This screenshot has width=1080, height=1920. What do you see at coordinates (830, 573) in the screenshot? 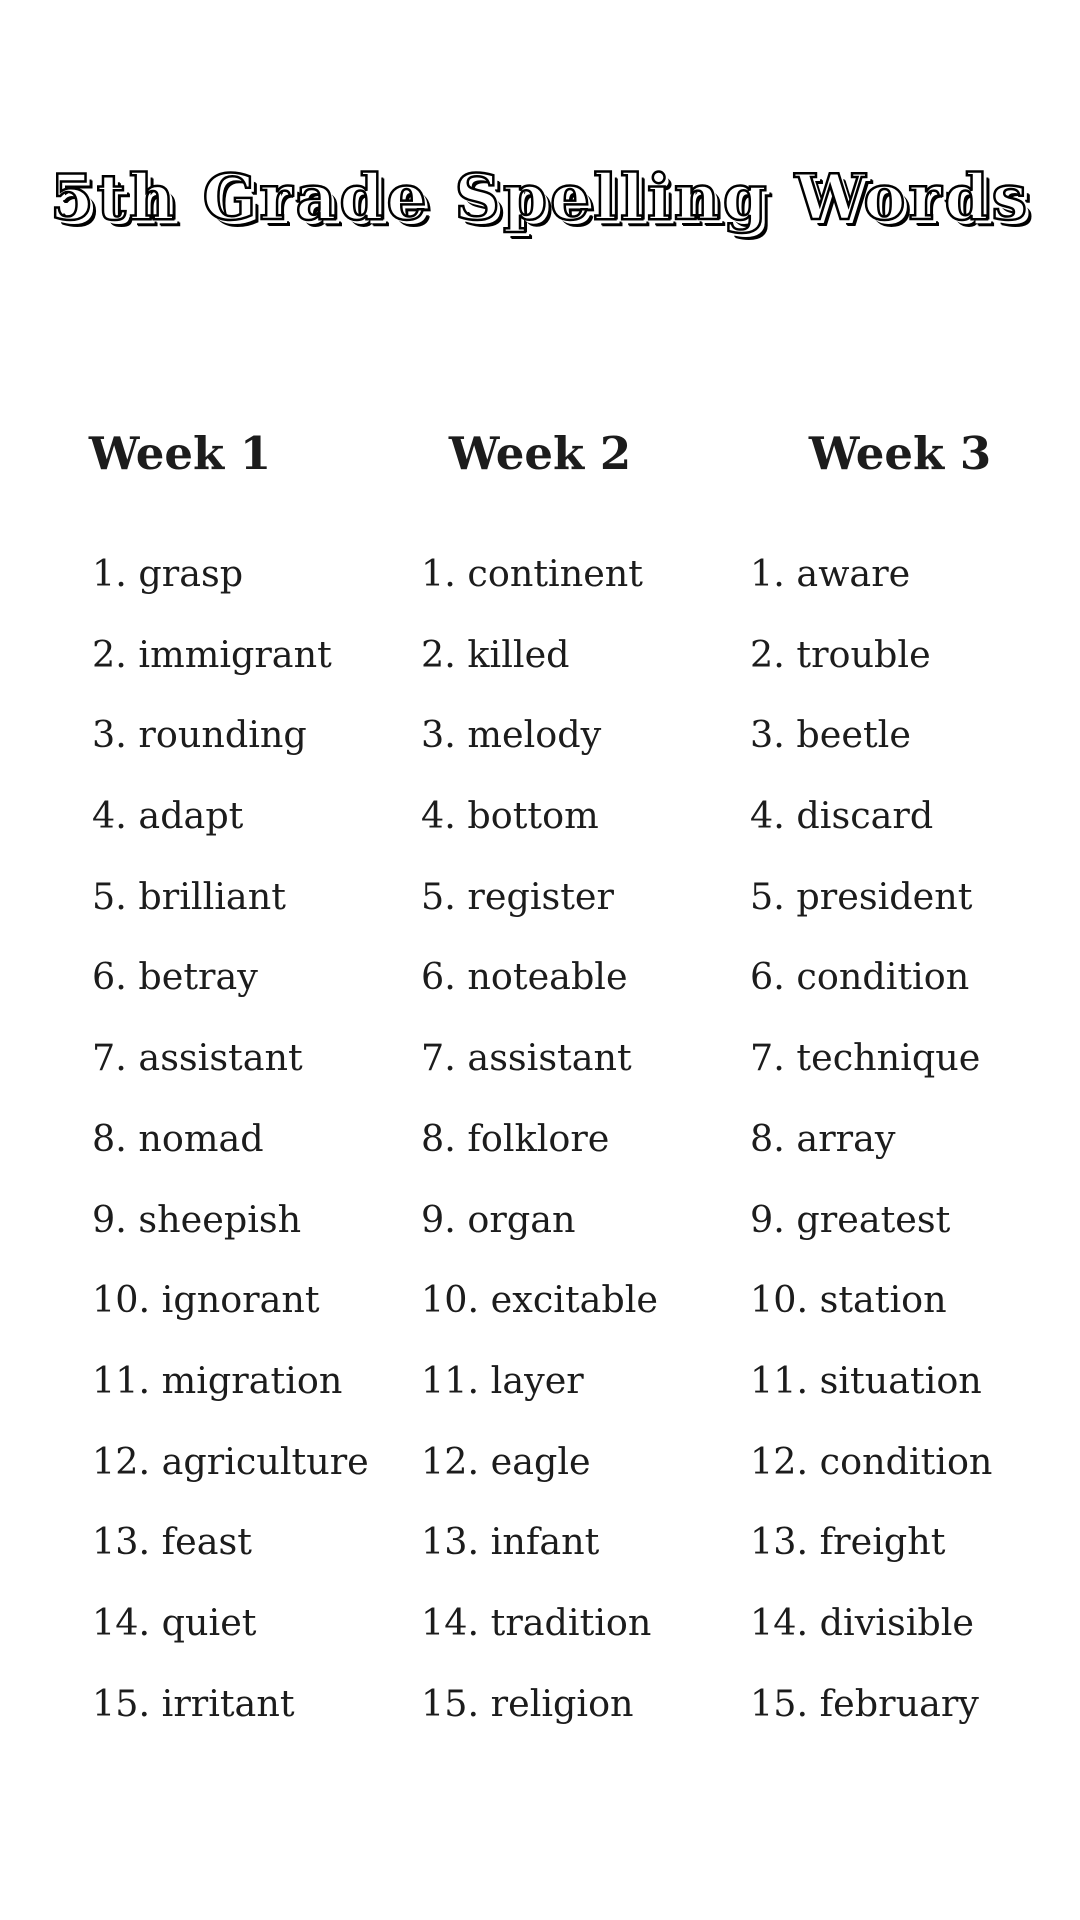
I see `word-item: 1. aware` at bounding box center [830, 573].